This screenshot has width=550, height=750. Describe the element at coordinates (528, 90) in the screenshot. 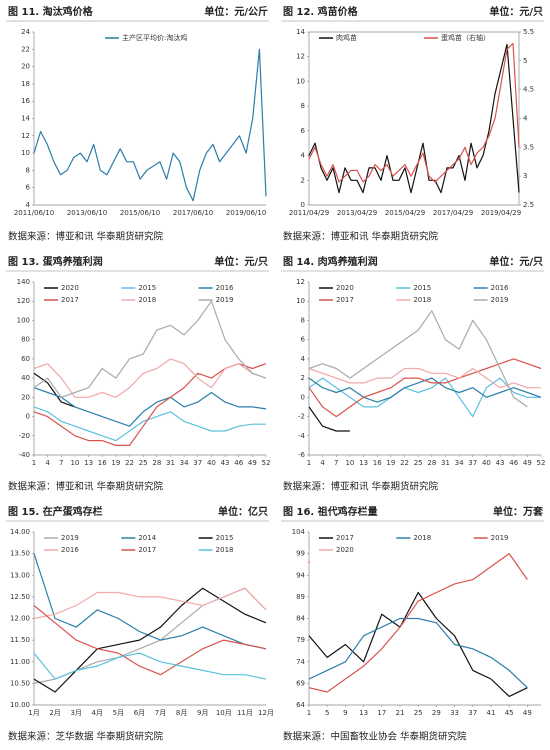

I see `y2-tick-label: 4.5` at that location.